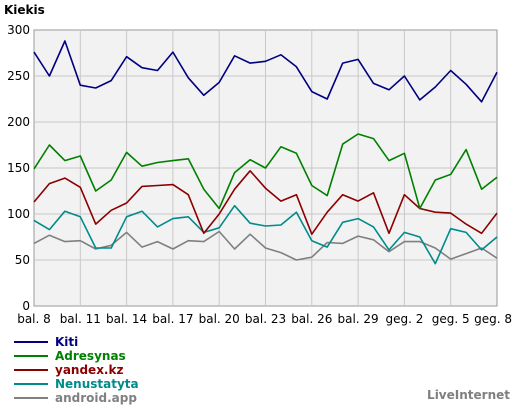 Image resolution: width=520 pixels, height=405 pixels. I want to click on y-axis-title: Kiekis, so click(24, 10).